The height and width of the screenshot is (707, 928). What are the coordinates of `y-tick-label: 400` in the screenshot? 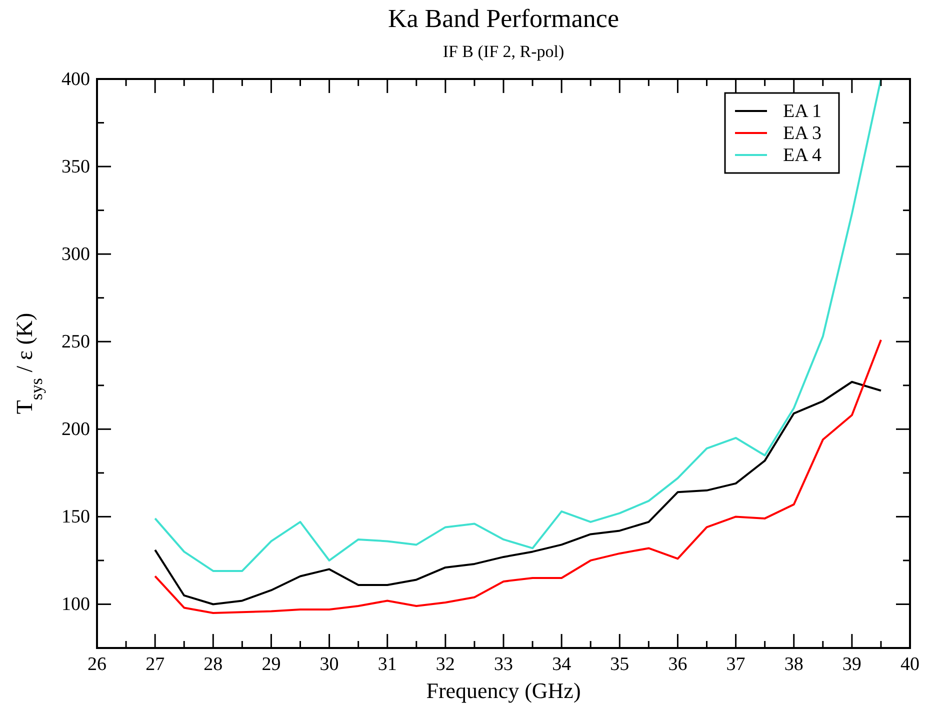 It's located at (76, 79).